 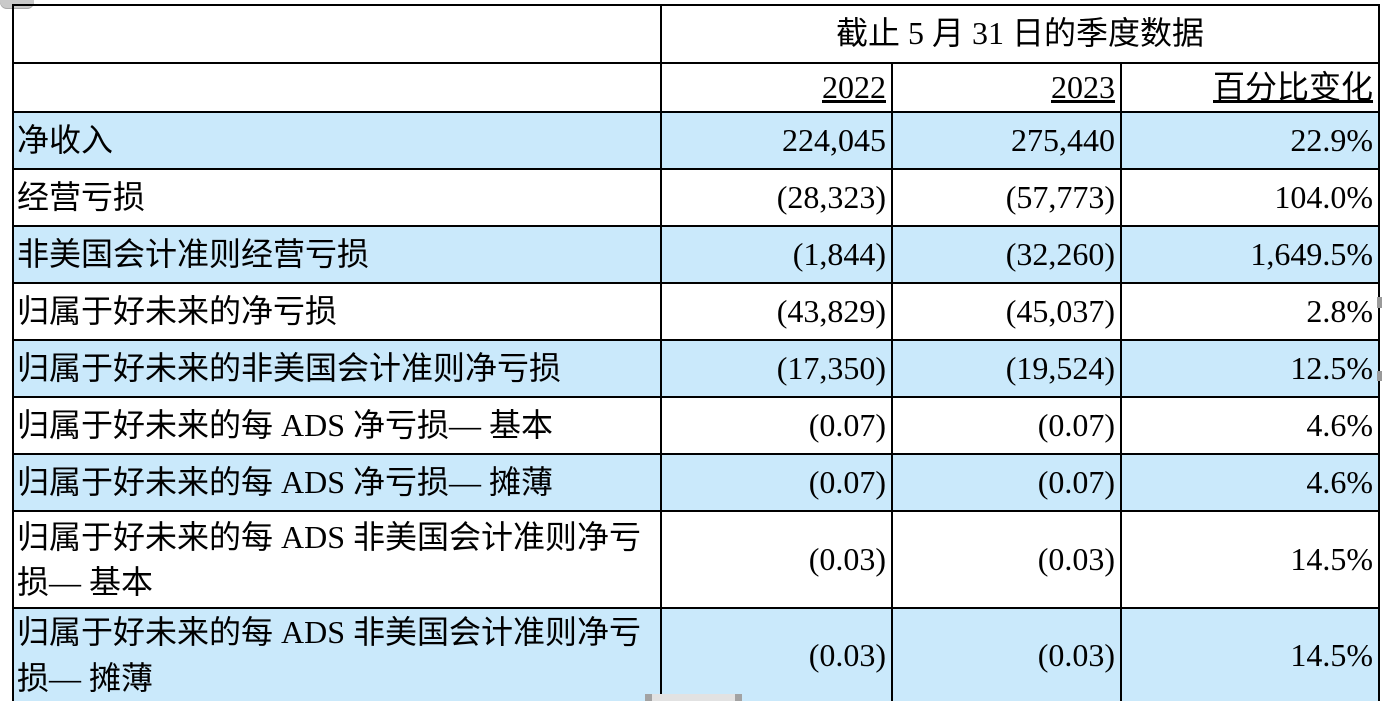 What do you see at coordinates (337, 483) in the screenshot?
I see `row-label: 归属于好未来的每 ADS 净亏损— 摊薄` at bounding box center [337, 483].